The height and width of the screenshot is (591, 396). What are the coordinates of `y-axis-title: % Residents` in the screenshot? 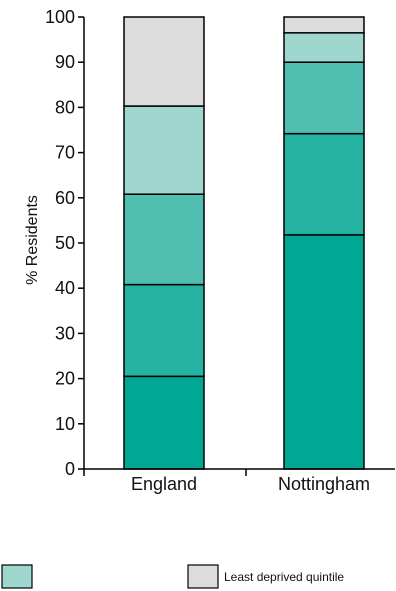 It's located at (32, 240).